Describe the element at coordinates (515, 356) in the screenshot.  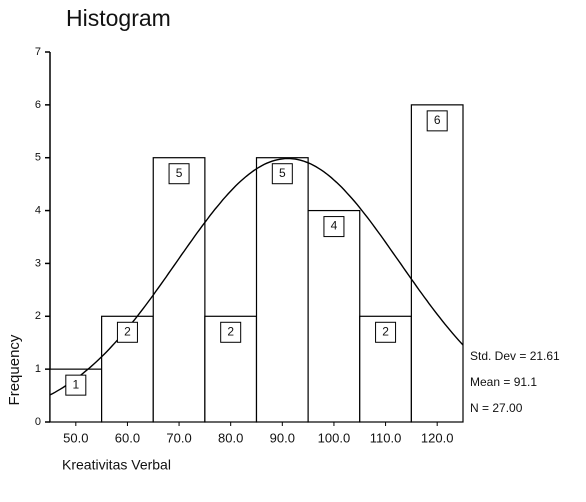
I see `stat-std-dev: Std. Dev = 21.61` at that location.